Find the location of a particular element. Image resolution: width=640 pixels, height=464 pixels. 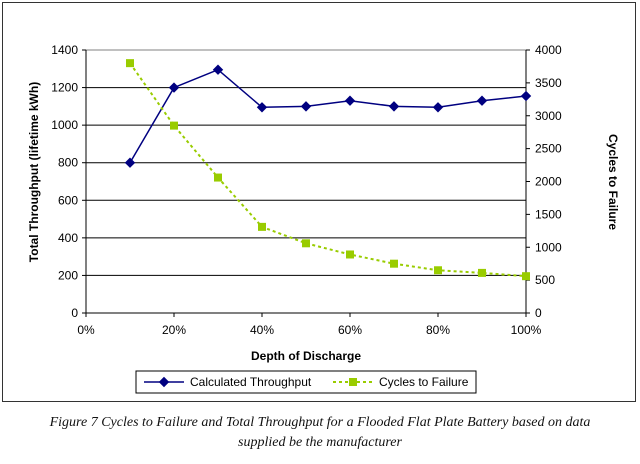

legend: Calculated Throughput Cycles to Failure is located at coordinates (306, 382).